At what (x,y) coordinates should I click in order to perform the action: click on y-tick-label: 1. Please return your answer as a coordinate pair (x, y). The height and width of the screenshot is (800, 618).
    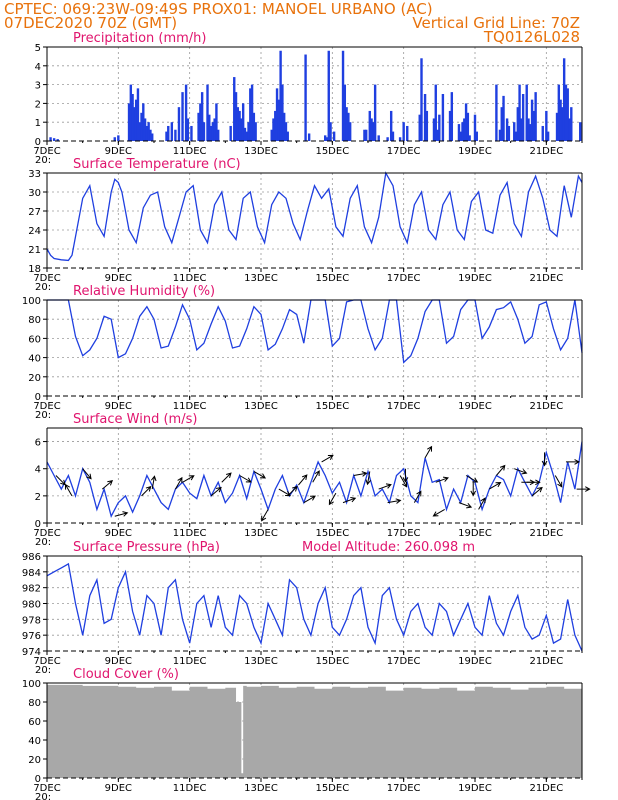
    Looking at the image, I should click on (38, 123).